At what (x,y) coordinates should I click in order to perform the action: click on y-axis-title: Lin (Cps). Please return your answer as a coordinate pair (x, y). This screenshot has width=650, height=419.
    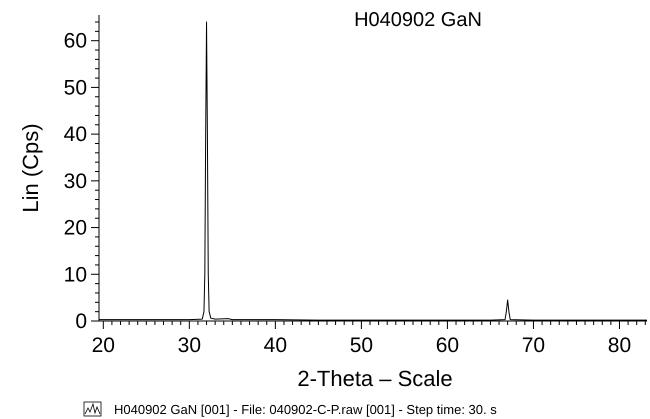
    Looking at the image, I should click on (30, 168).